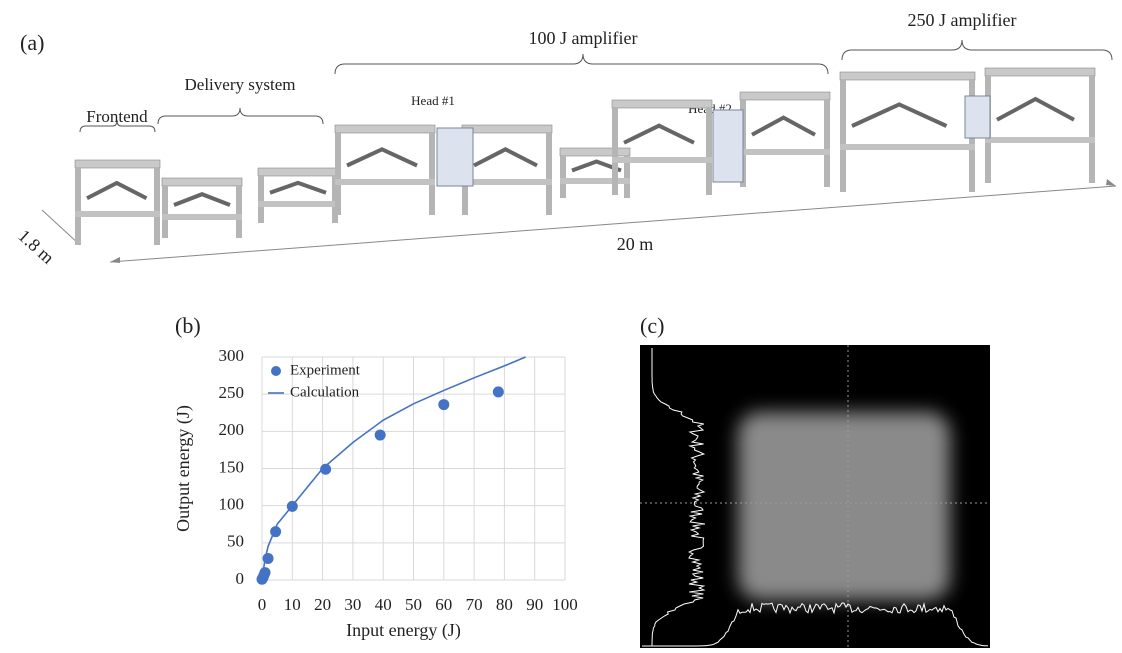  What do you see at coordinates (240, 578) in the screenshot?
I see `y-tick-label: 0` at bounding box center [240, 578].